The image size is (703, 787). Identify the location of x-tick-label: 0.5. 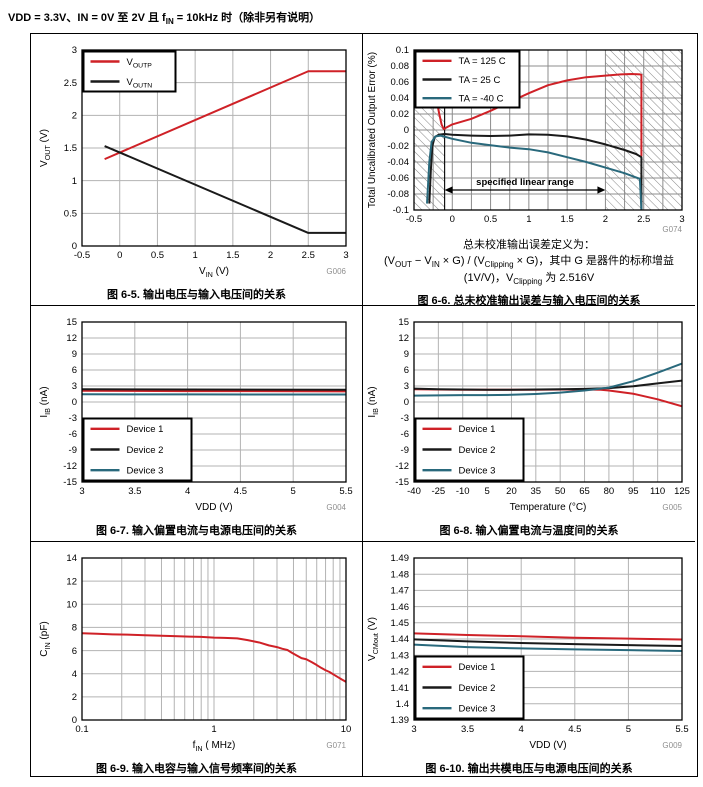
(156, 255).